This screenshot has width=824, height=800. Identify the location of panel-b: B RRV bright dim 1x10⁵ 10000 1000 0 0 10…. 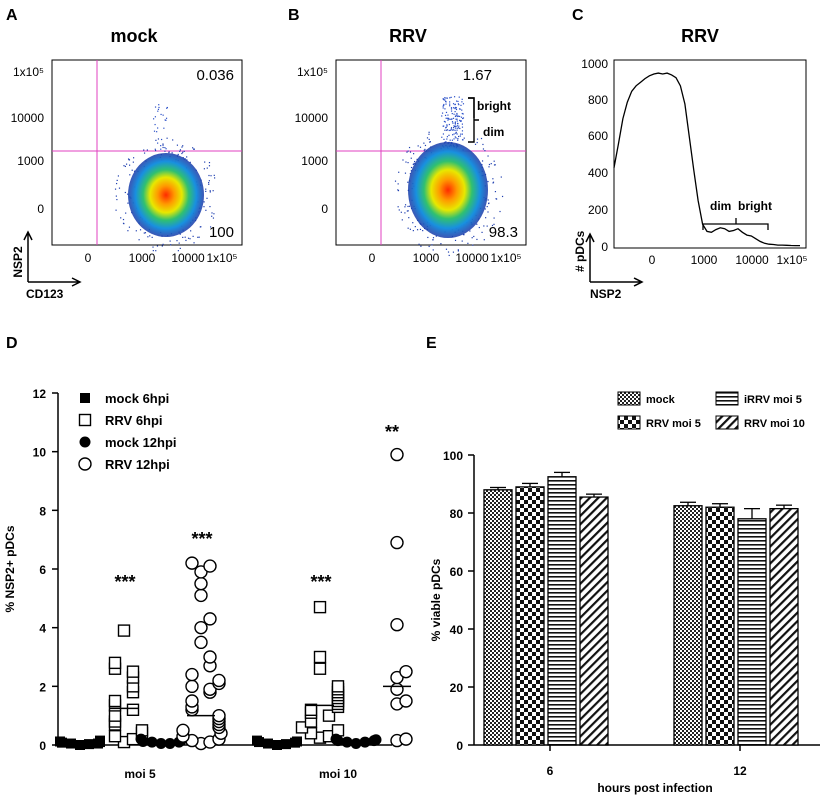
(407, 136).